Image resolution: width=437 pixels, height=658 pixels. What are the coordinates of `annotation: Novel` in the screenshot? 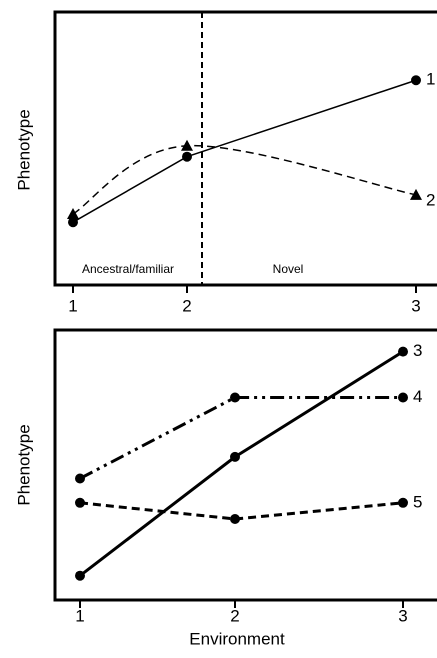 It's located at (288, 269).